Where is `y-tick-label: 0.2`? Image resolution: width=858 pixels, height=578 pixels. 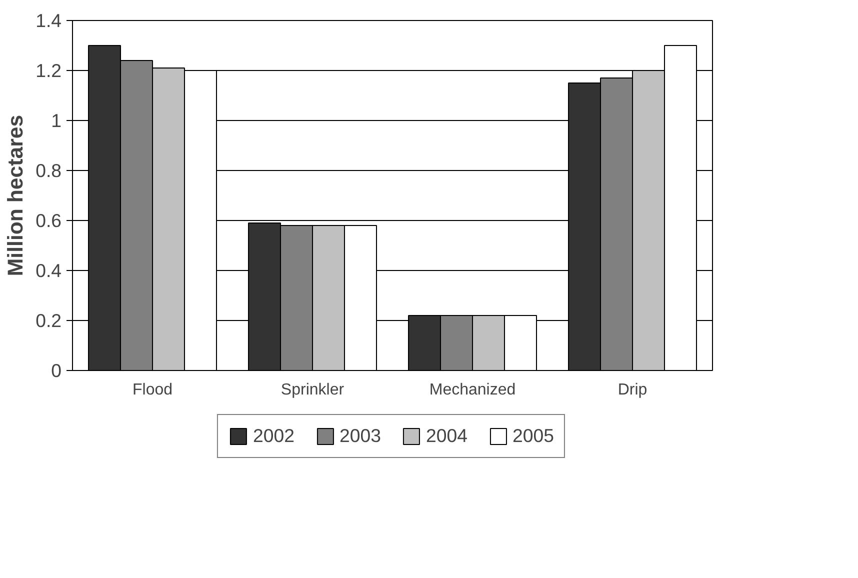
y-tick-label: 0.2 is located at coordinates (49, 320).